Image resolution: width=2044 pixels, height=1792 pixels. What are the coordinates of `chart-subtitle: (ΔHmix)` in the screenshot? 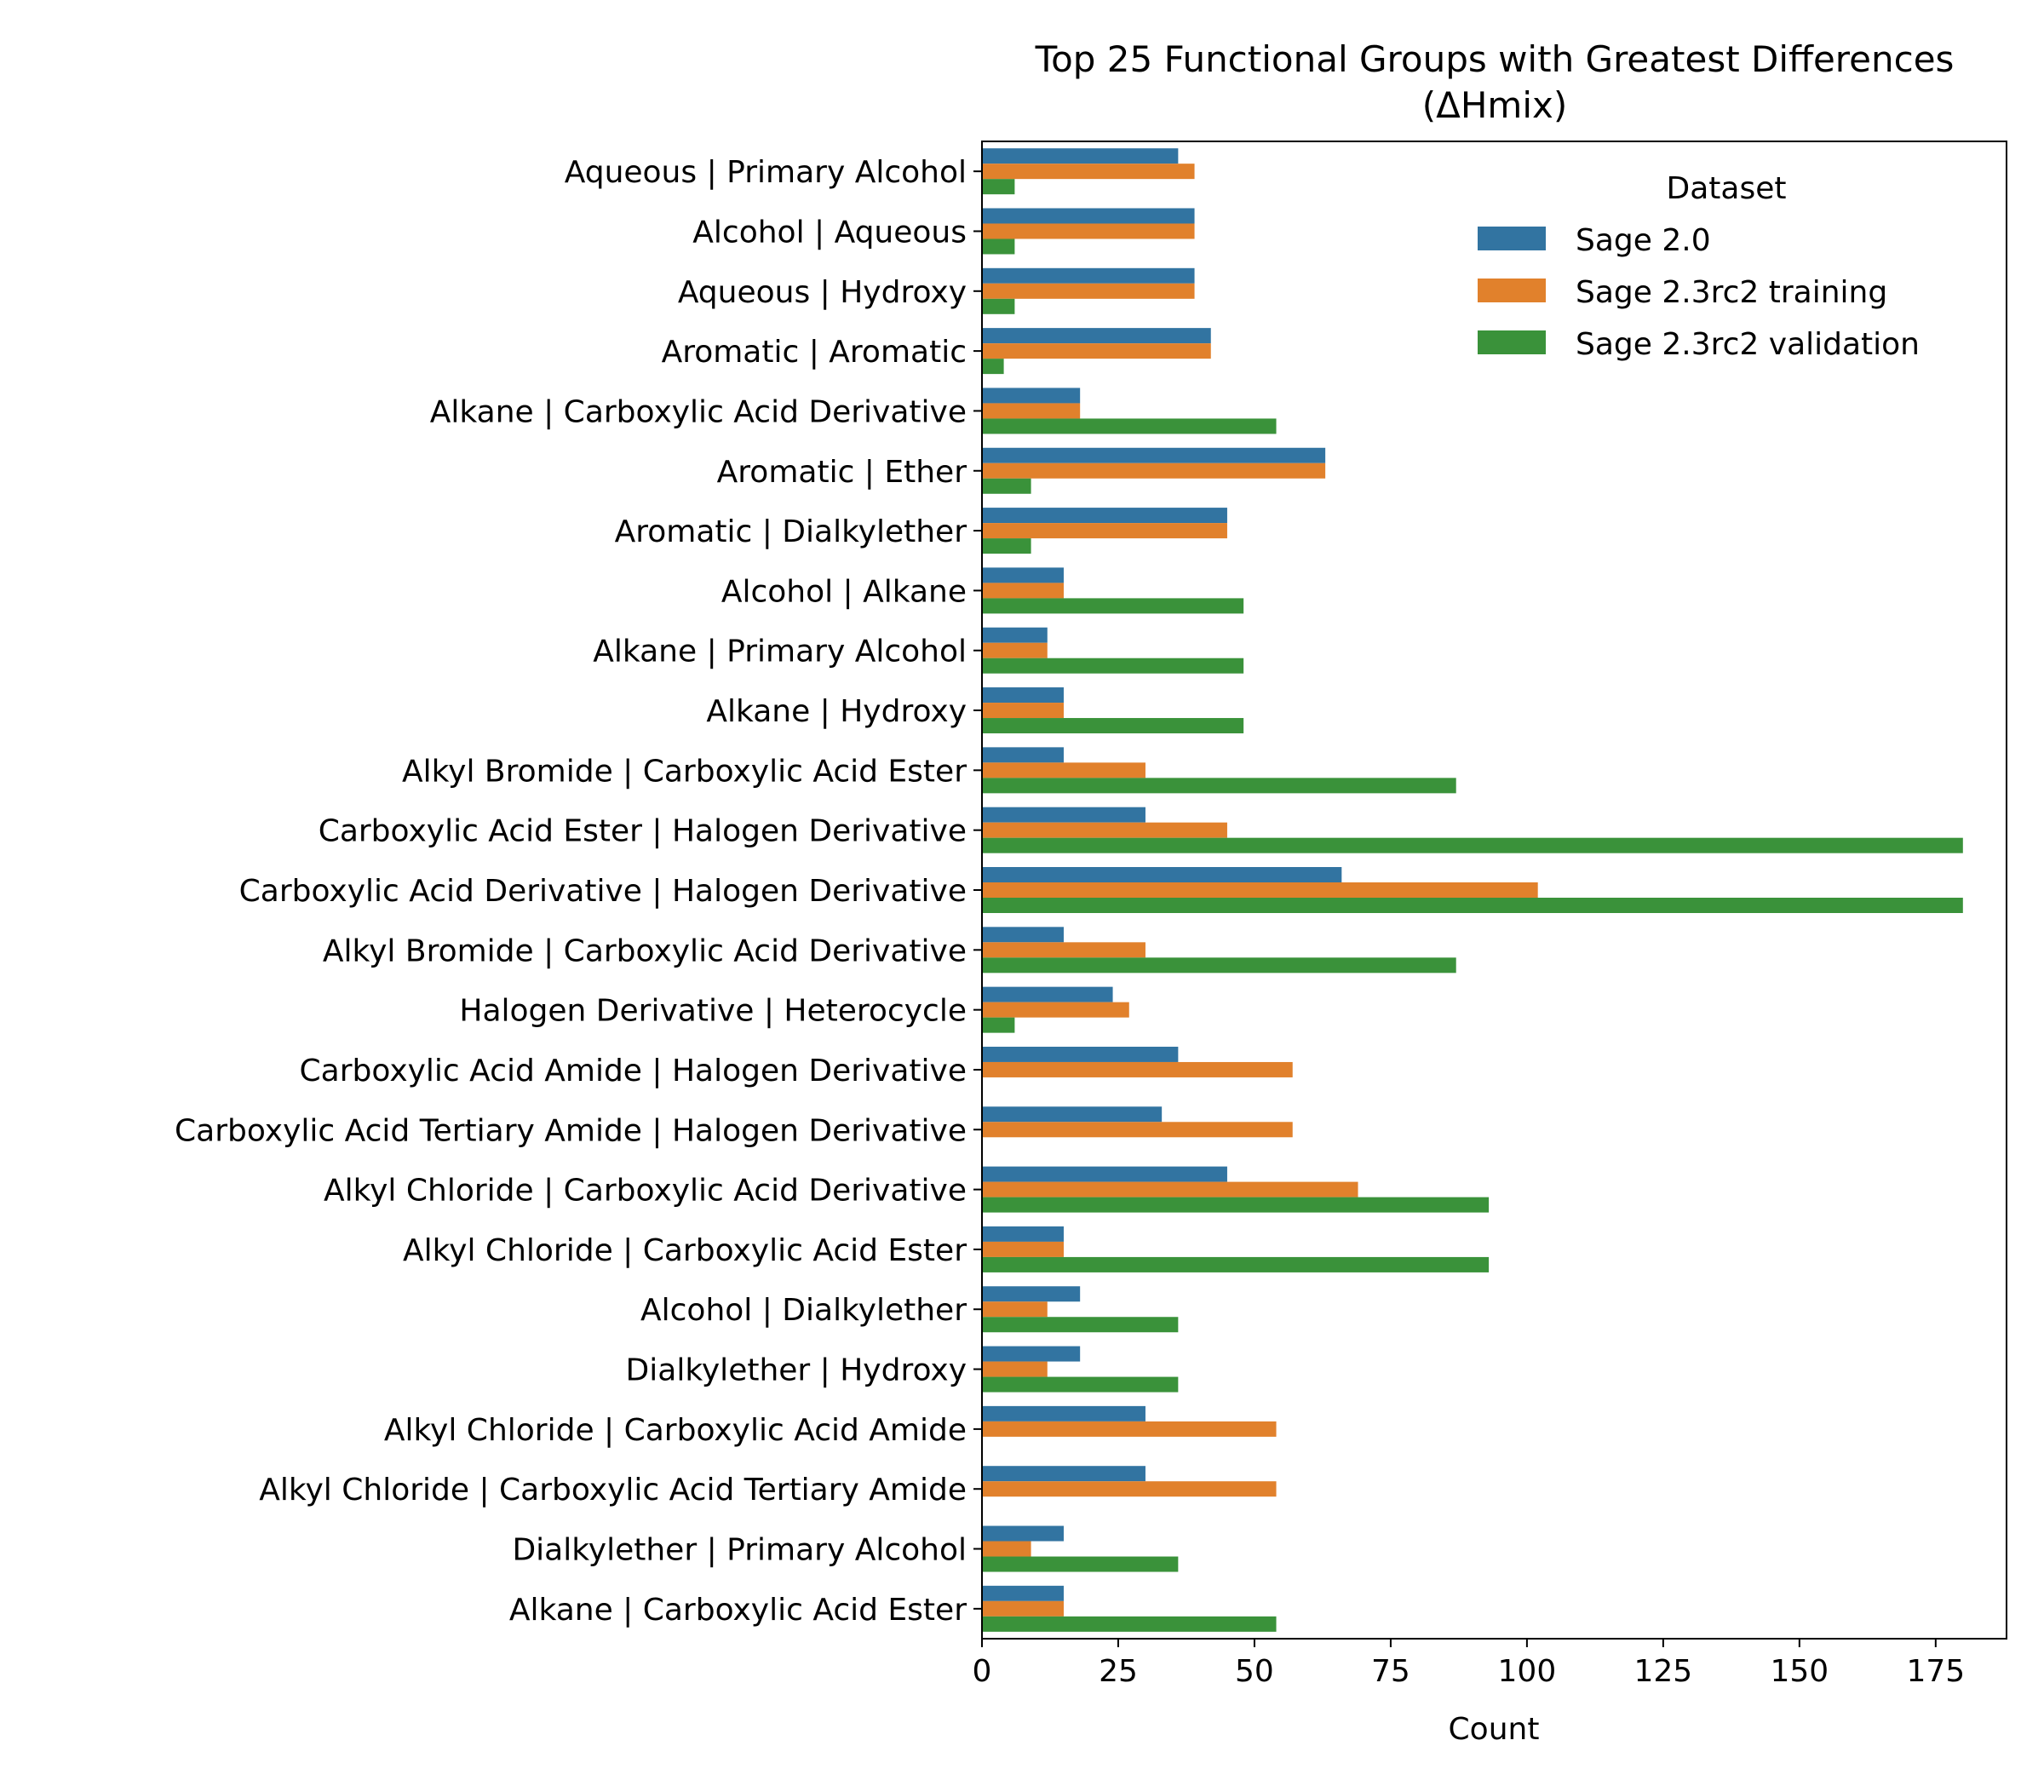 It's located at (1495, 105).